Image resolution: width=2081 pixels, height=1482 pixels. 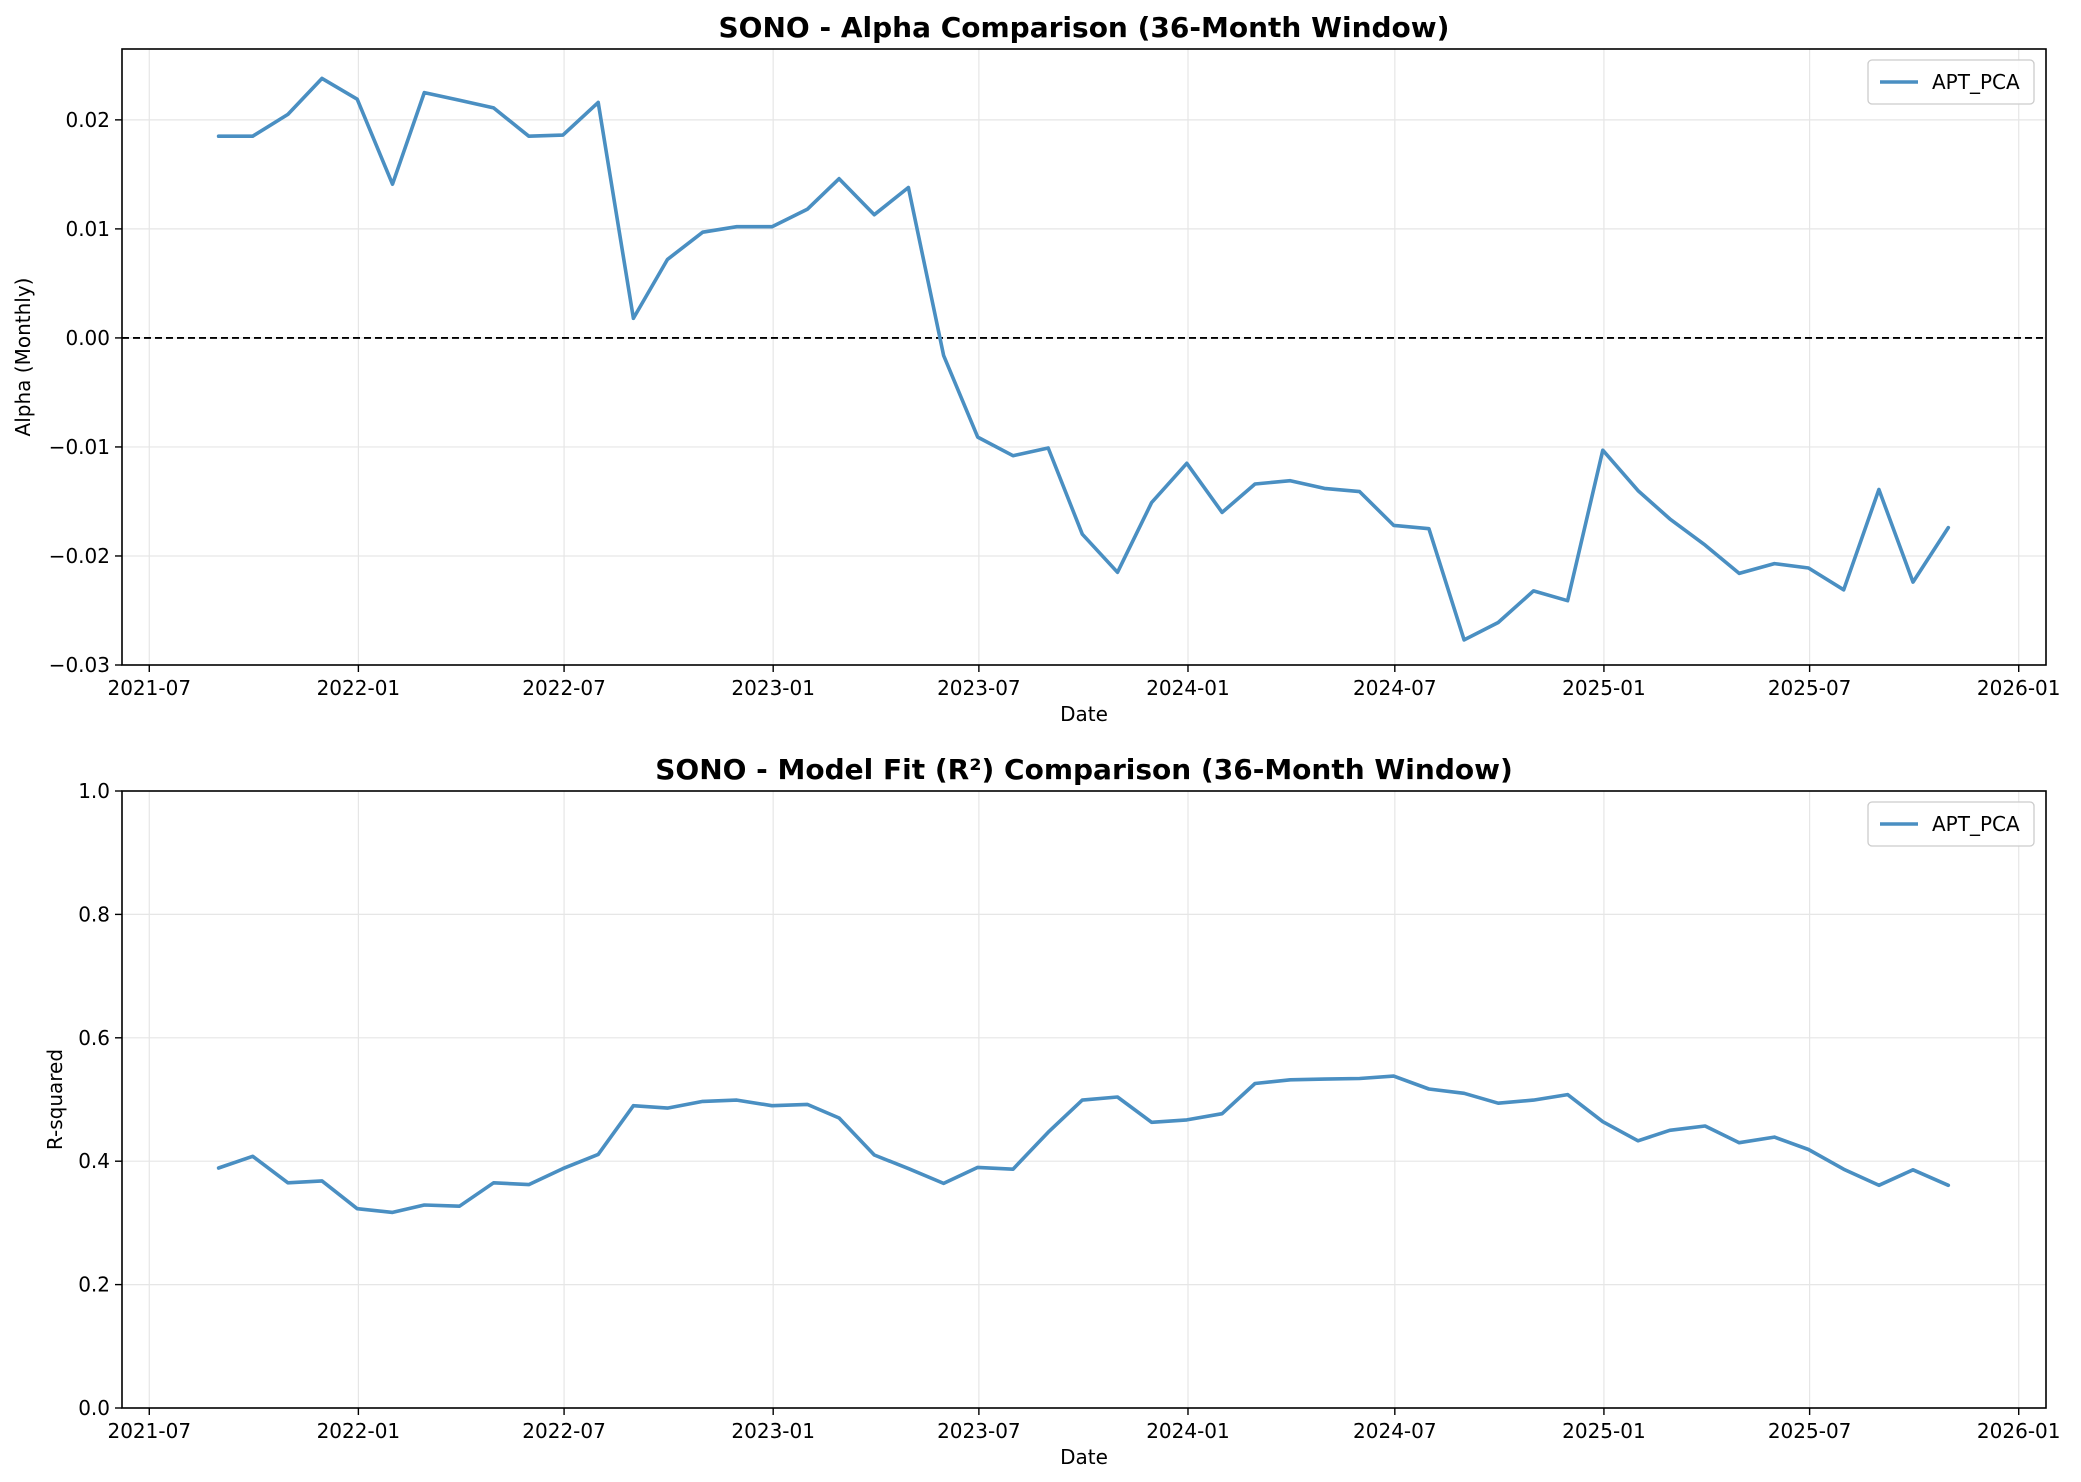 What do you see at coordinates (1084, 714) in the screenshot?
I see `alpha-x-axis-label: Date` at bounding box center [1084, 714].